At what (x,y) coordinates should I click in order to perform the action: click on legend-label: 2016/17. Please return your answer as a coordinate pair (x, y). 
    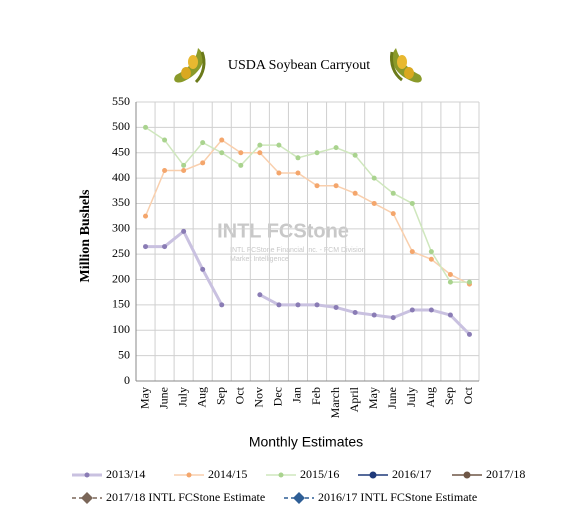
    Looking at the image, I should click on (411, 474).